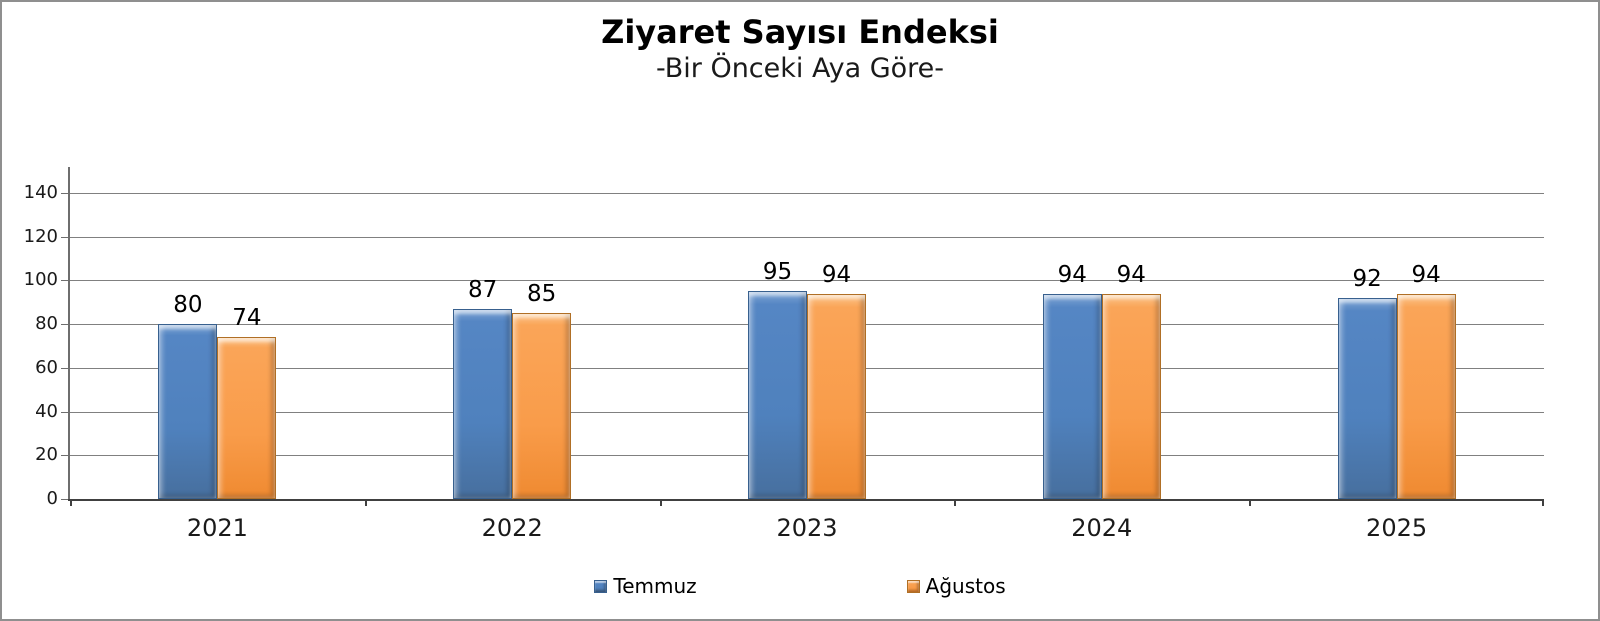 The image size is (1600, 621). I want to click on bar-label-ağustos-2023: 94, so click(836, 275).